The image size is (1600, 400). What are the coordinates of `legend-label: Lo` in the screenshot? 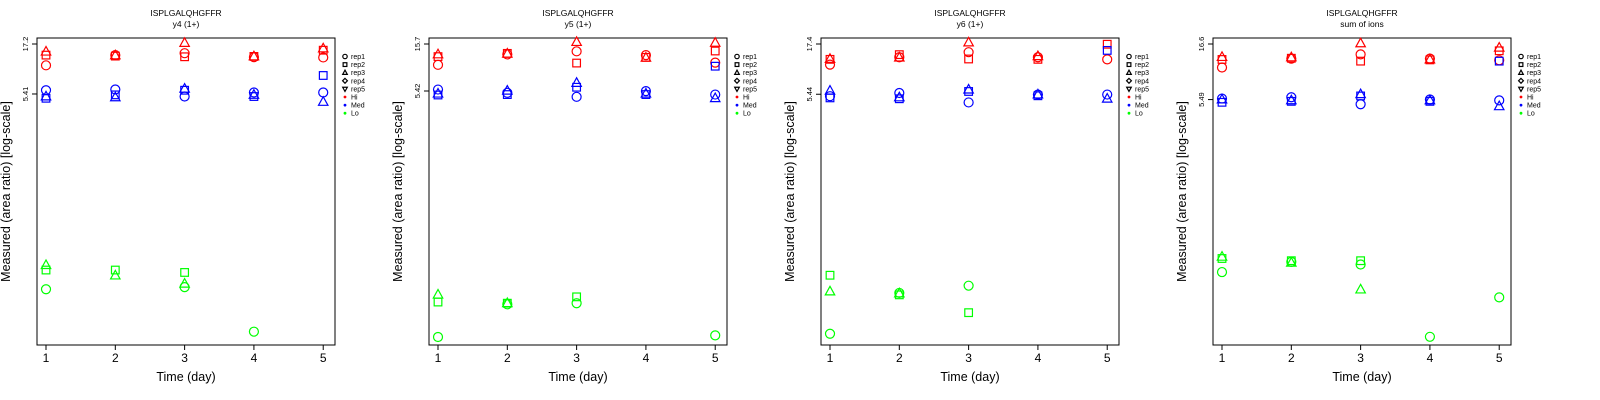 It's located at (747, 114).